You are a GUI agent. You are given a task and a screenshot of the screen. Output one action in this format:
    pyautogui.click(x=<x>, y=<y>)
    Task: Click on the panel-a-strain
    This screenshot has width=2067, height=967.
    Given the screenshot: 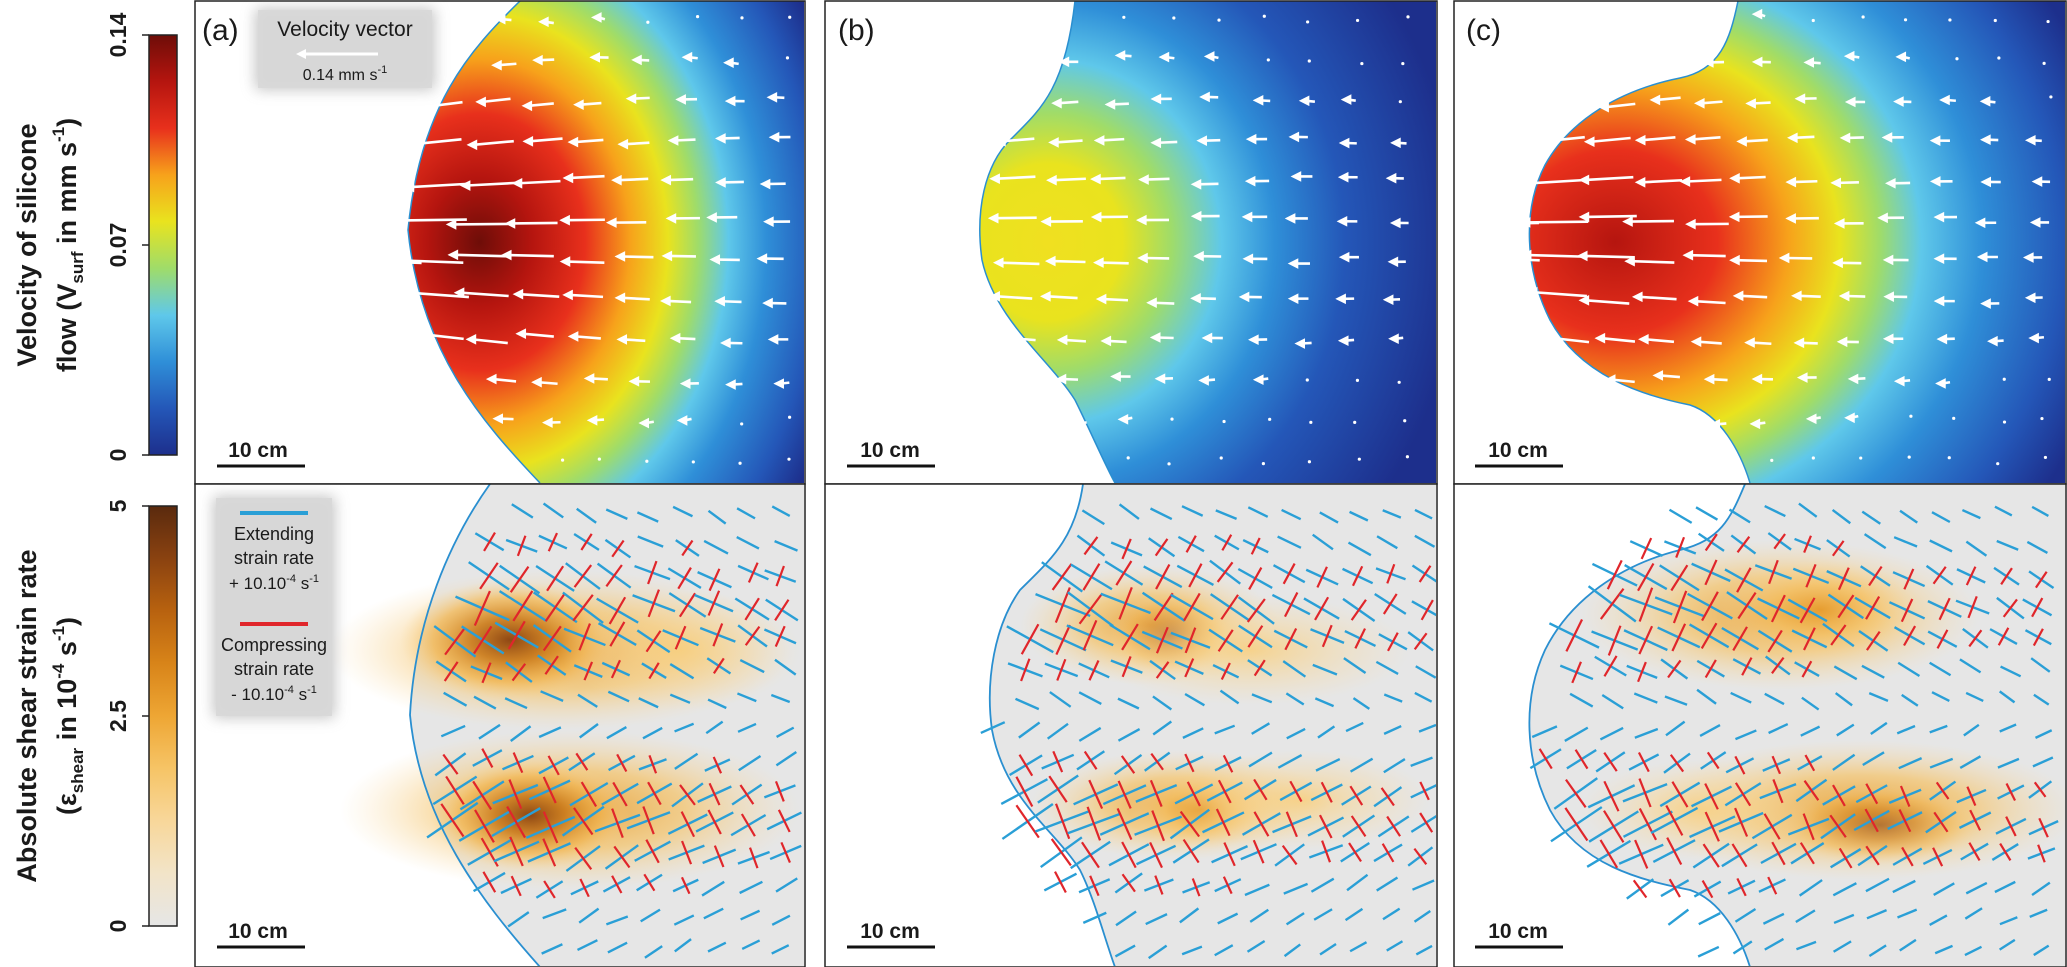 What is the action you would take?
    pyautogui.click(x=500, y=725)
    